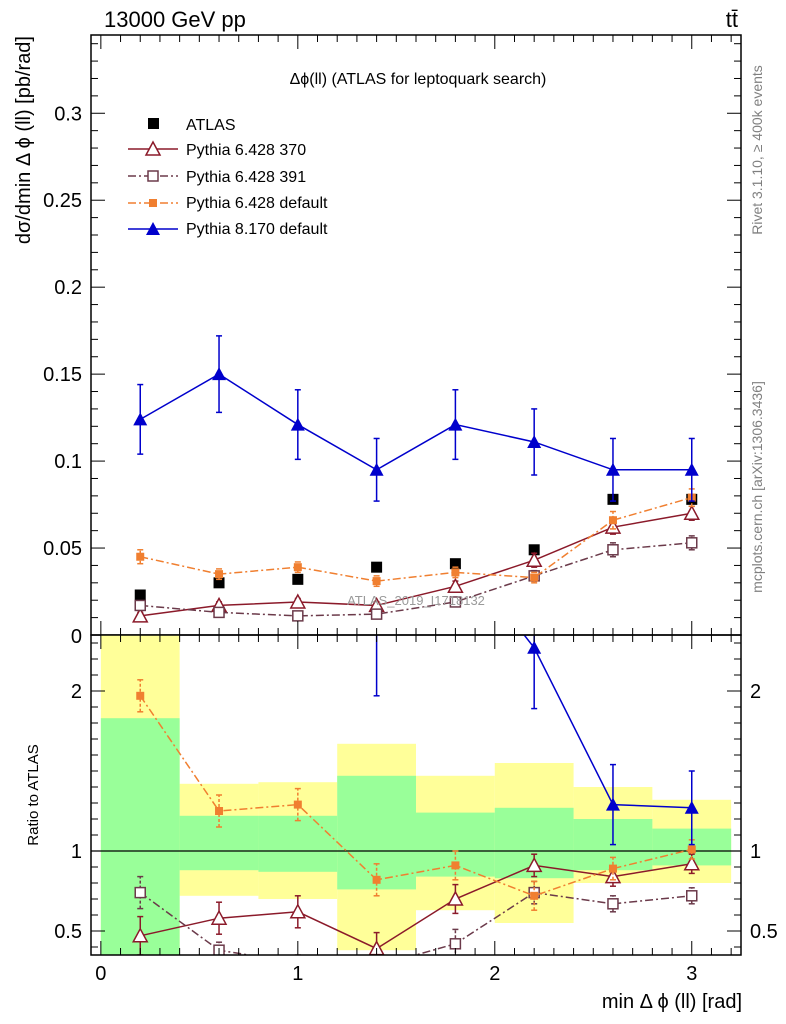 Image resolution: width=786 pixels, height=1024 pixels. Describe the element at coordinates (732, 19) in the screenshot. I see `header-right: tt̄` at that location.